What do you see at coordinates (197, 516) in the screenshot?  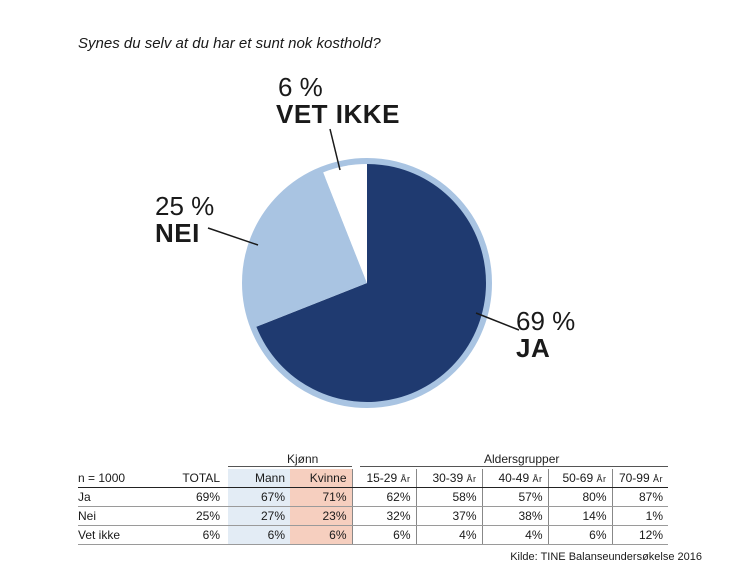 I see `cell-total: 25%` at bounding box center [197, 516].